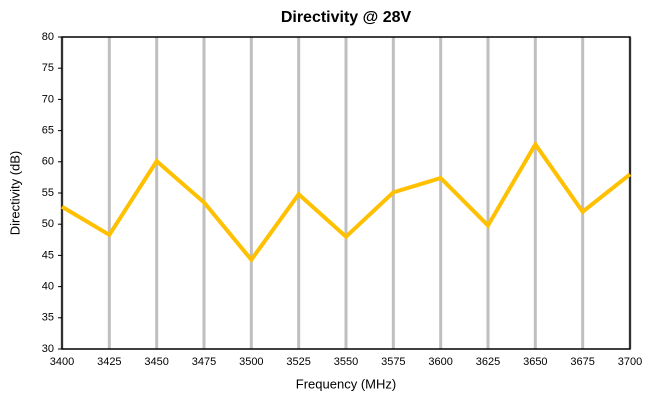  What do you see at coordinates (62, 362) in the screenshot?
I see `x-tick-label: 3400` at bounding box center [62, 362].